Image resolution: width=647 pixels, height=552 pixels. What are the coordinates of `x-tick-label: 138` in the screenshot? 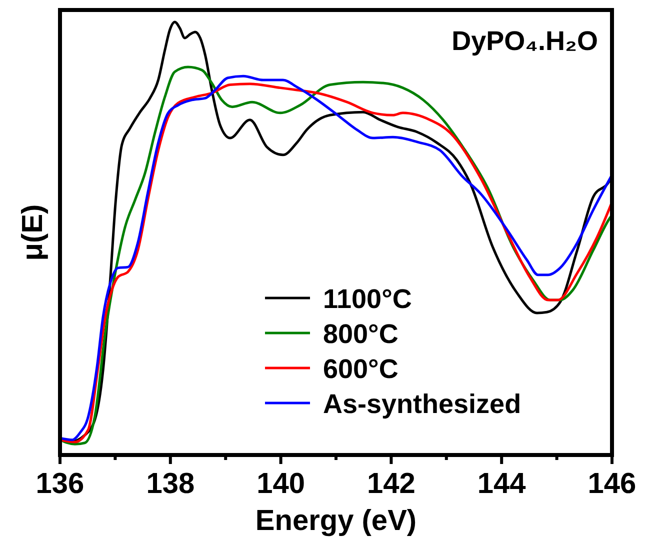 It's located at (170, 484).